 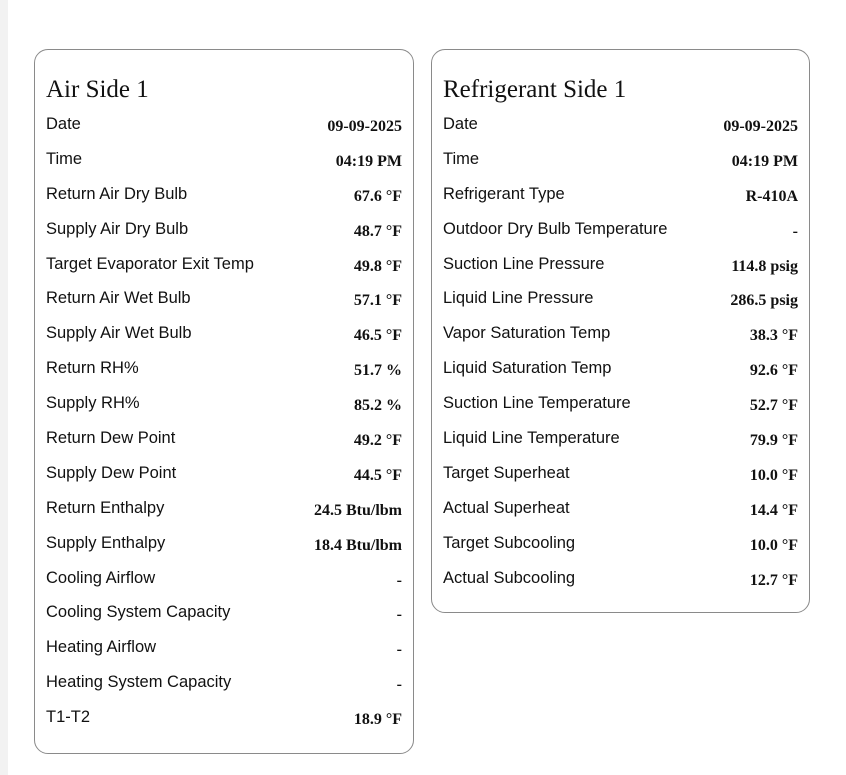 What do you see at coordinates (771, 196) in the screenshot?
I see `row-value: R-410A` at bounding box center [771, 196].